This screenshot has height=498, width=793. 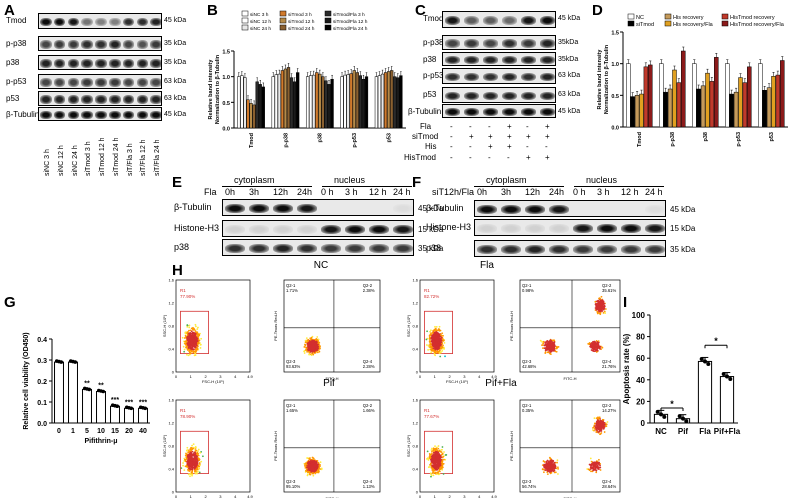 What do you see at coordinates (129, 402) in the screenshot?
I see `significance-label: ***` at bounding box center [129, 402].